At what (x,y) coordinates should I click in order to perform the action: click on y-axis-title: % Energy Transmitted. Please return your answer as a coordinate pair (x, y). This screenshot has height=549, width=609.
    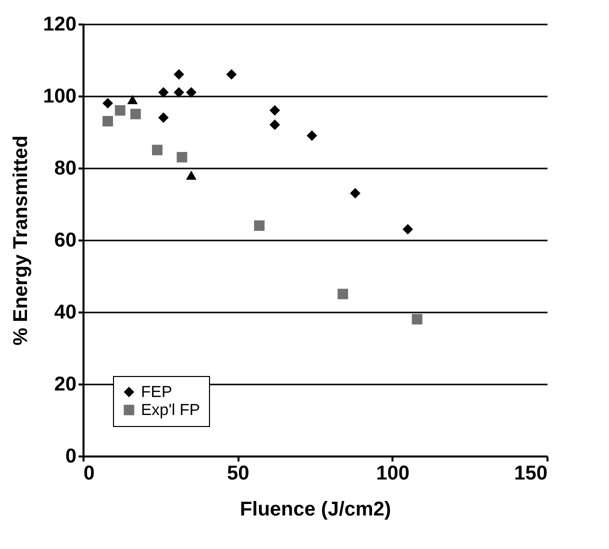
    Looking at the image, I should click on (21, 240).